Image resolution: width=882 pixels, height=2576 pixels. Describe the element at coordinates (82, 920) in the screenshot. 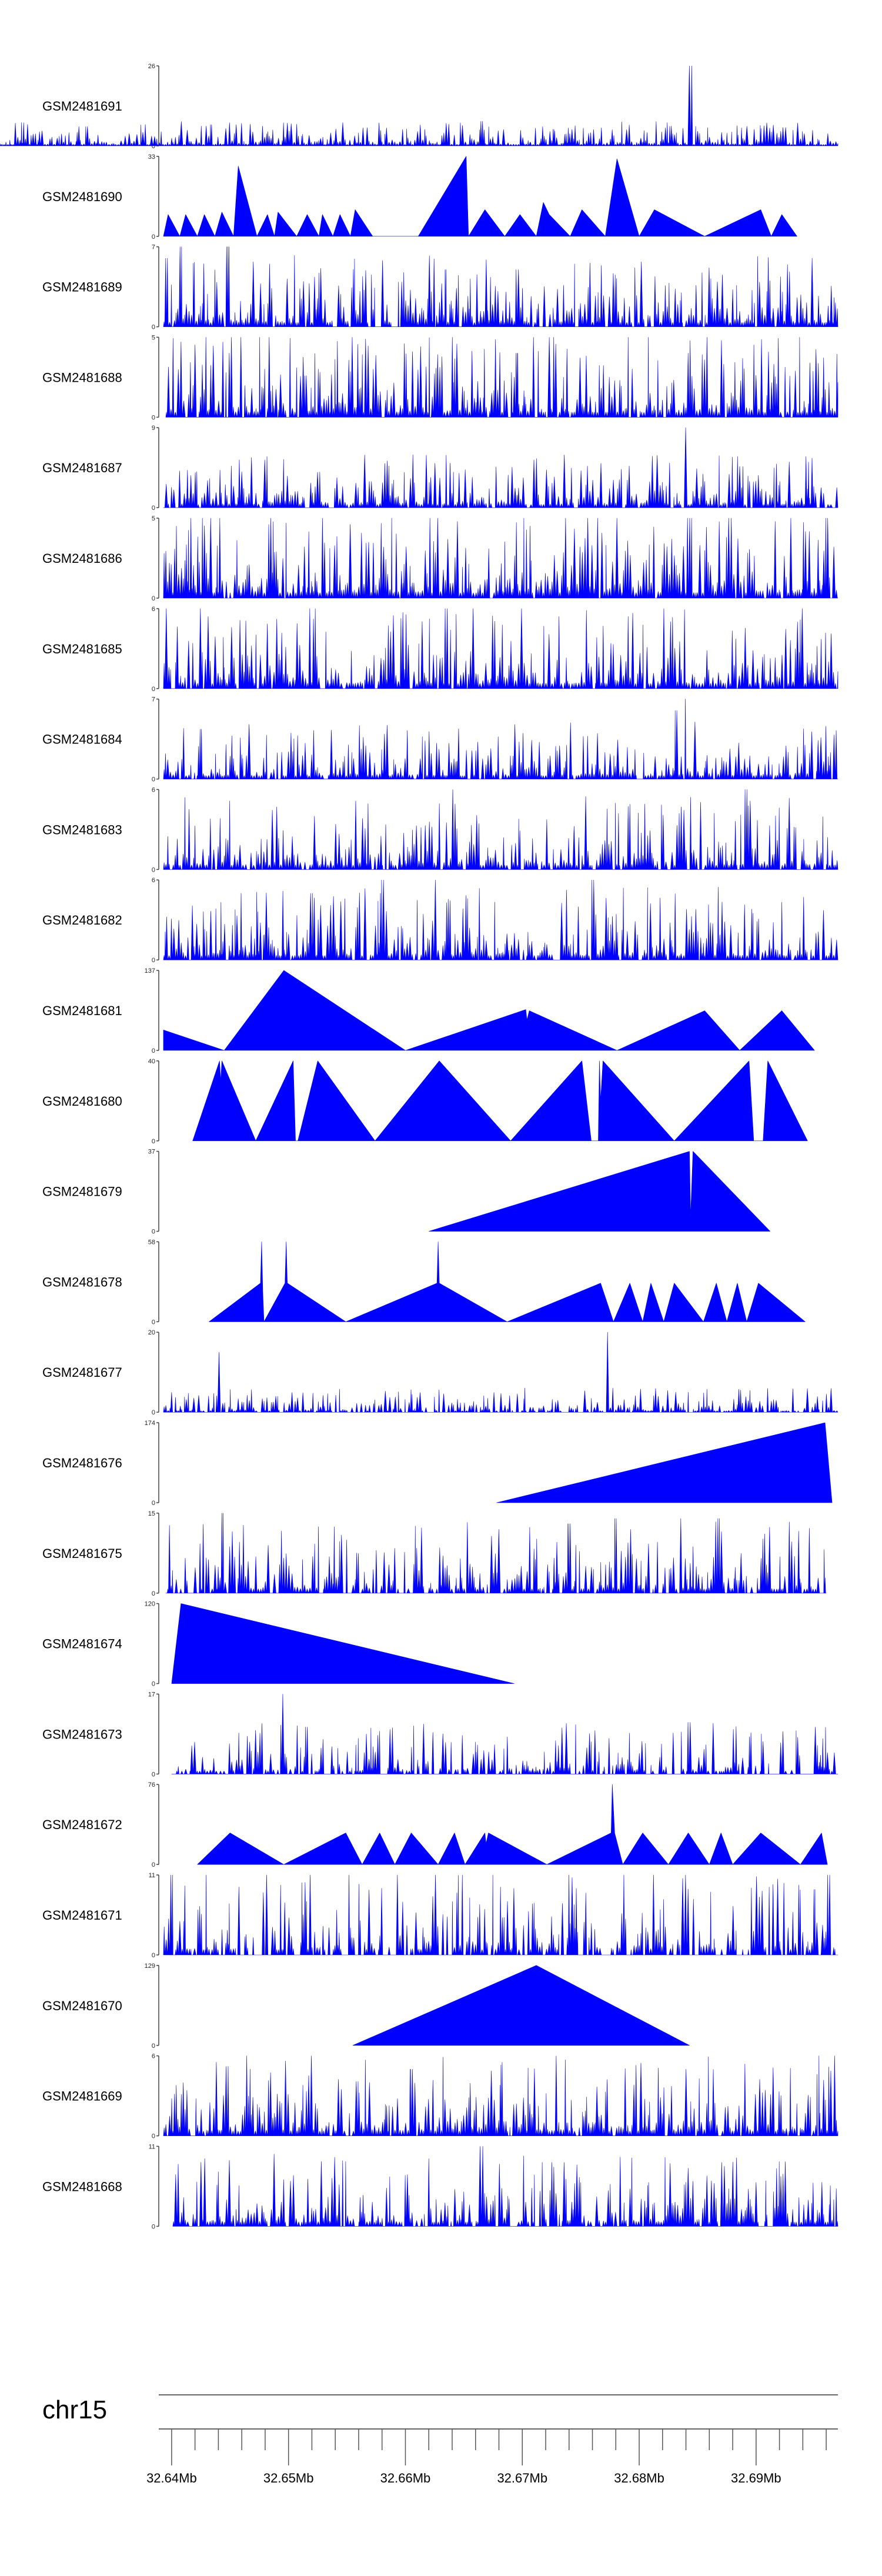

I see `track-label: GSM2481682` at that location.